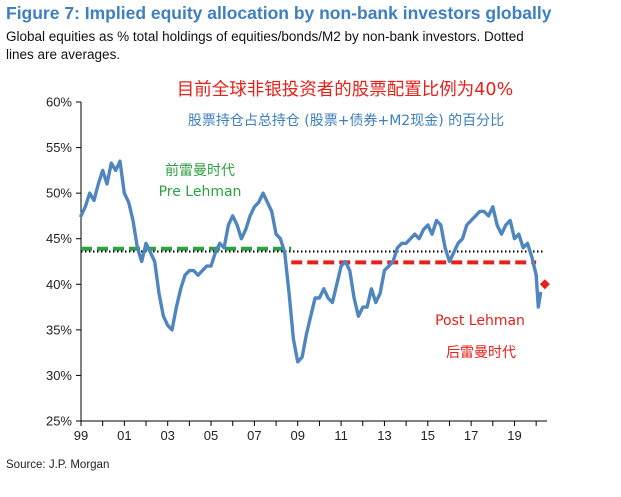  What do you see at coordinates (200, 192) in the screenshot?
I see `annotation-pre-en: Pre Lehman` at bounding box center [200, 192].